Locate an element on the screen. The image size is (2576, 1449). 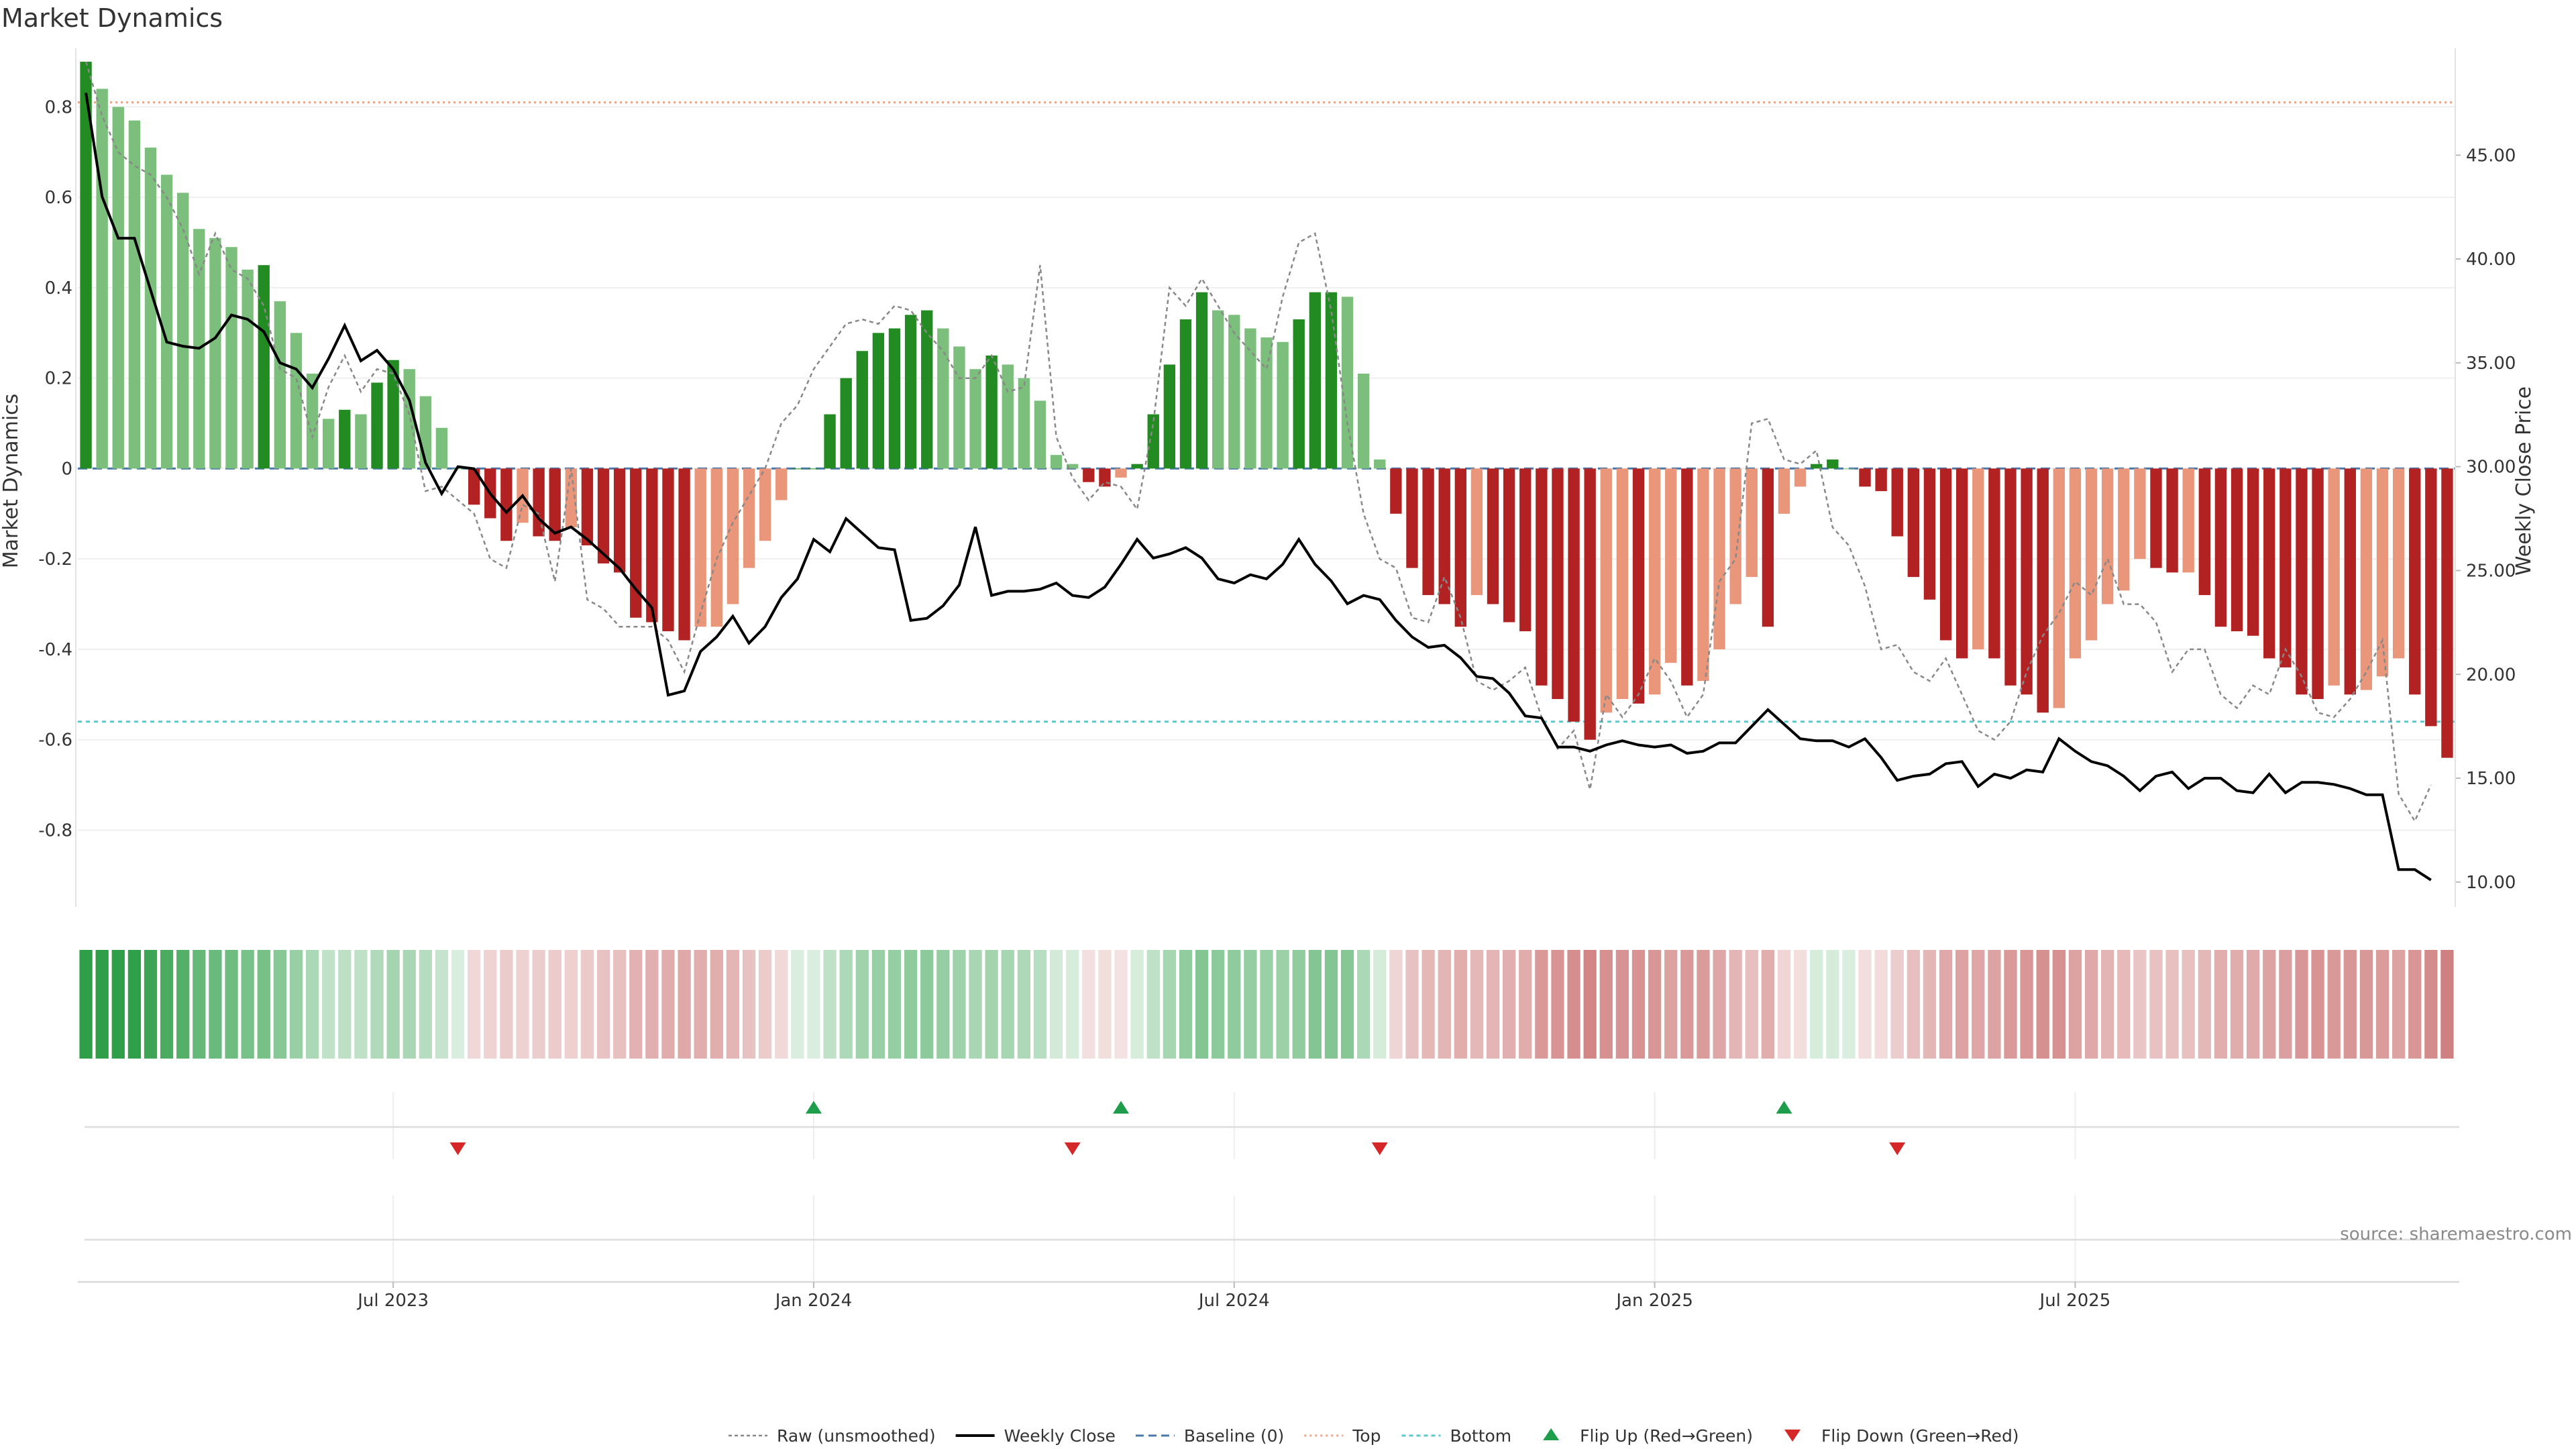
flip-down-marker is located at coordinates (1897, 1148).